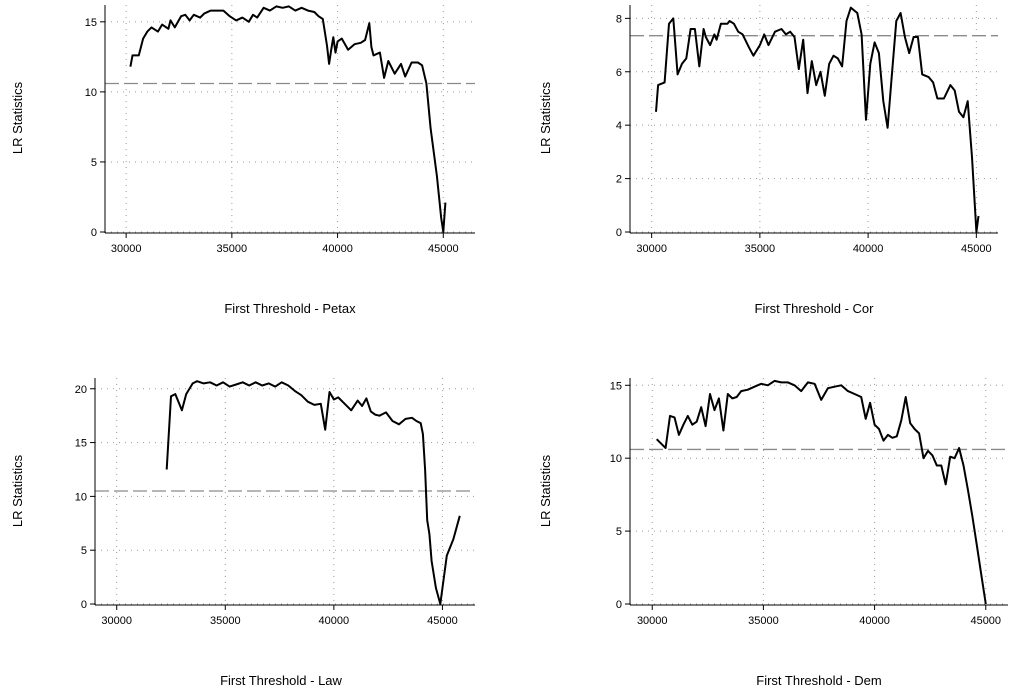 This screenshot has width=1019, height=689. What do you see at coordinates (619, 126) in the screenshot?
I see `y-tick-label-2: 4` at bounding box center [619, 126].